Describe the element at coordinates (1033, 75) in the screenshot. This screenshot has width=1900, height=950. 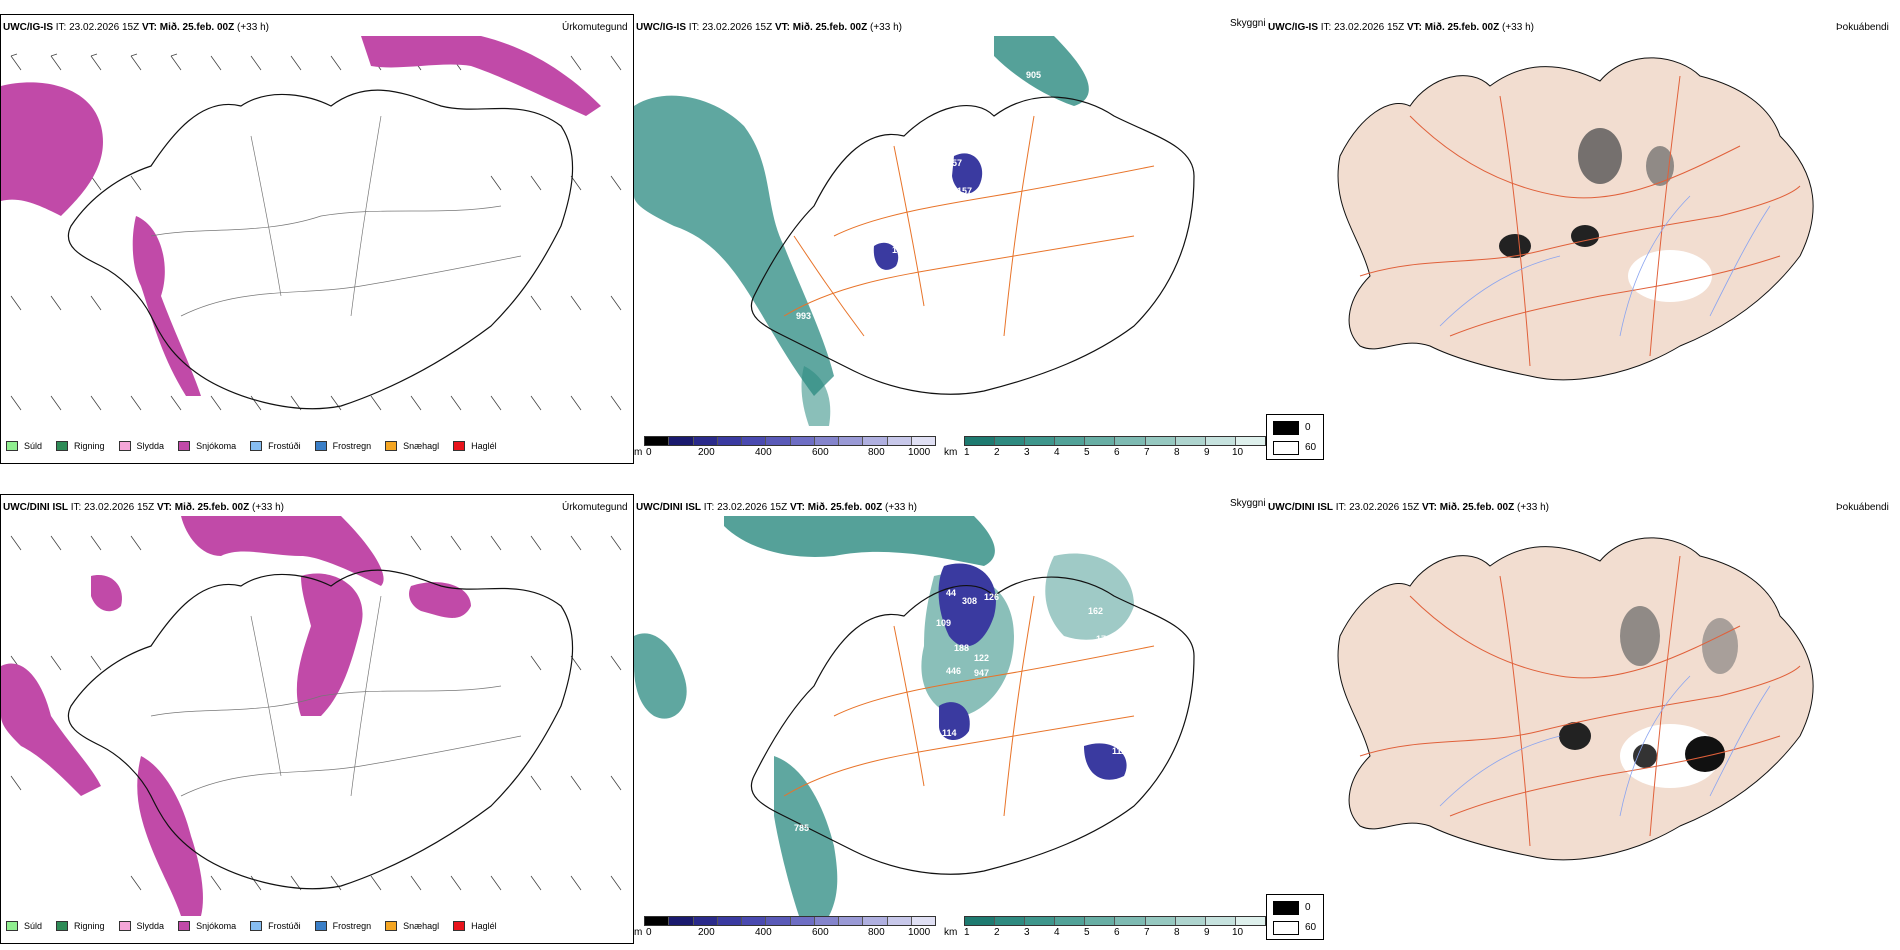
I see `vis-value-label: 905` at that location.